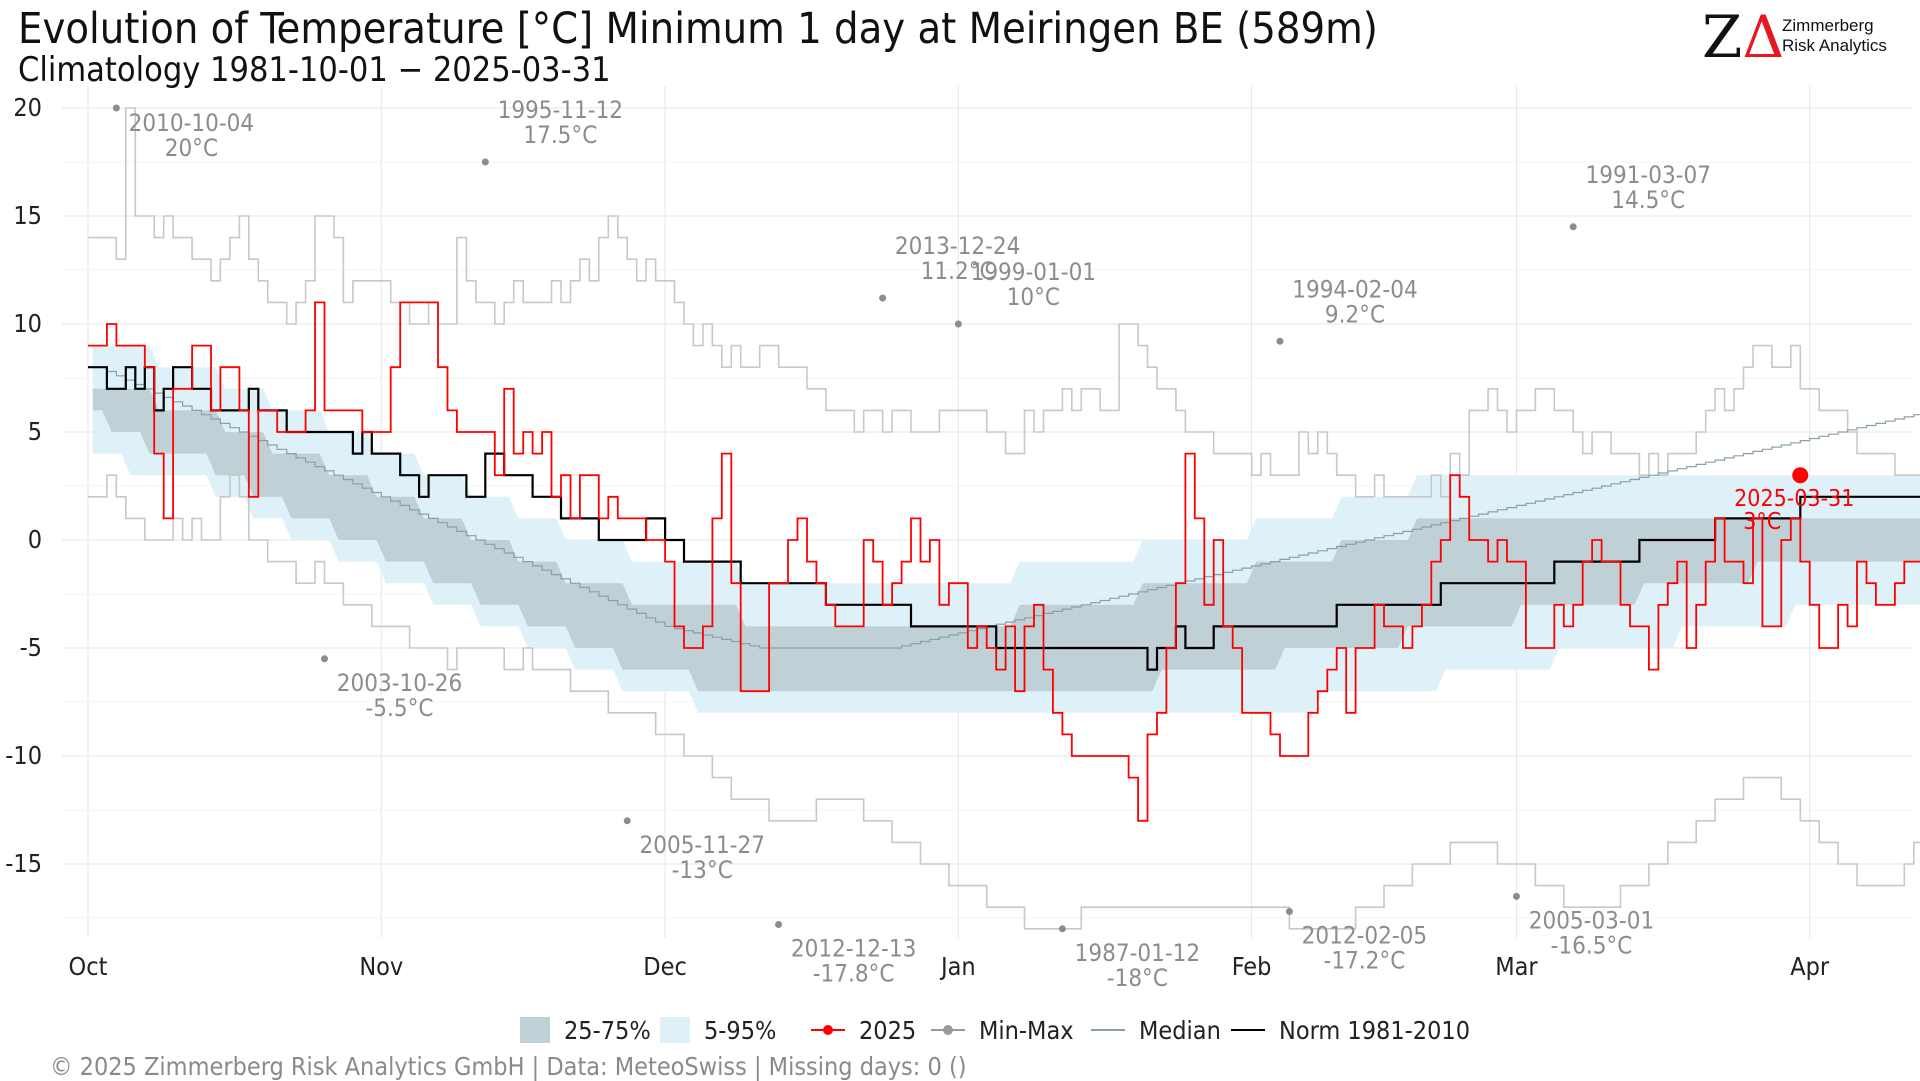  I want to click on x-tick-label: Dec, so click(665, 966).